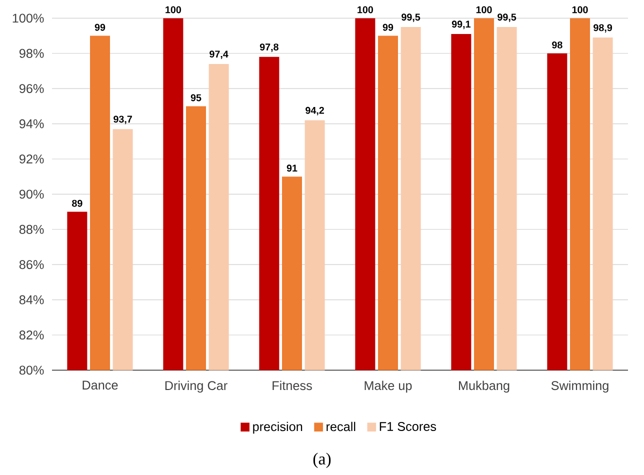 The height and width of the screenshot is (475, 644). Describe the element at coordinates (461, 25) in the screenshot. I see `data-label: 99,1` at that location.